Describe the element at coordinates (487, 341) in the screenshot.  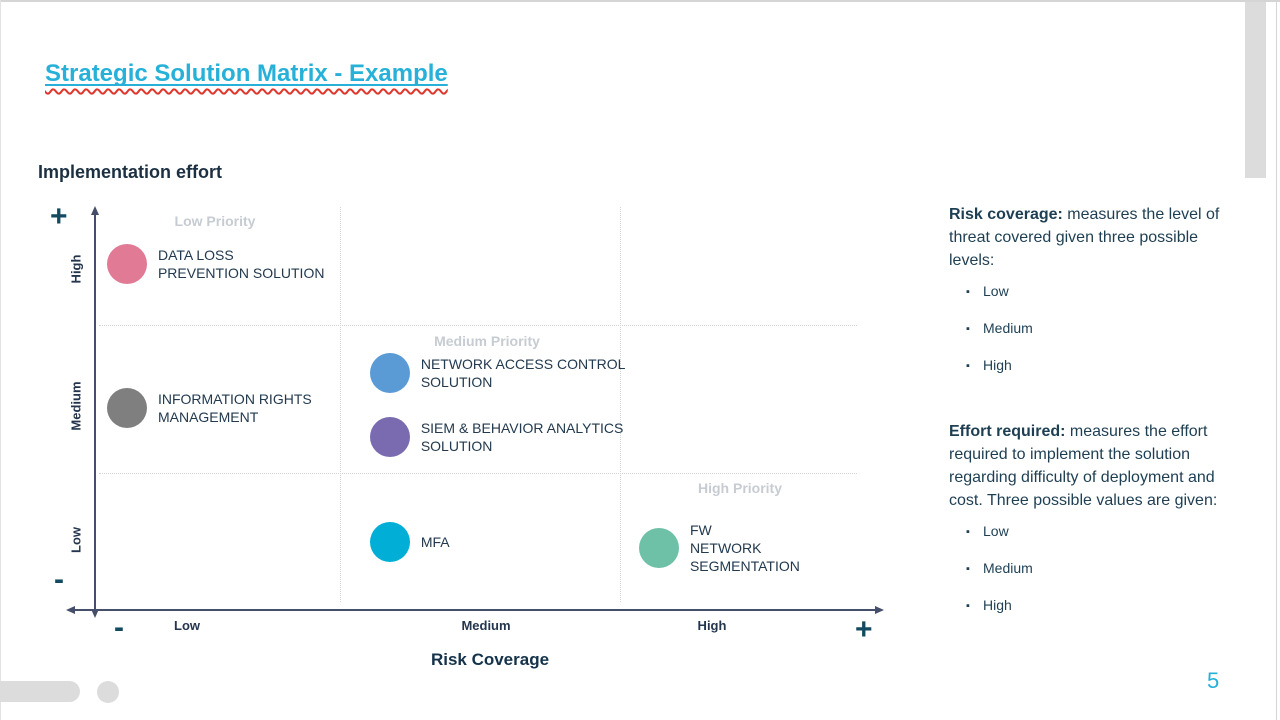
I see `quadrant-label-medium-priority: Medium Priority` at that location.